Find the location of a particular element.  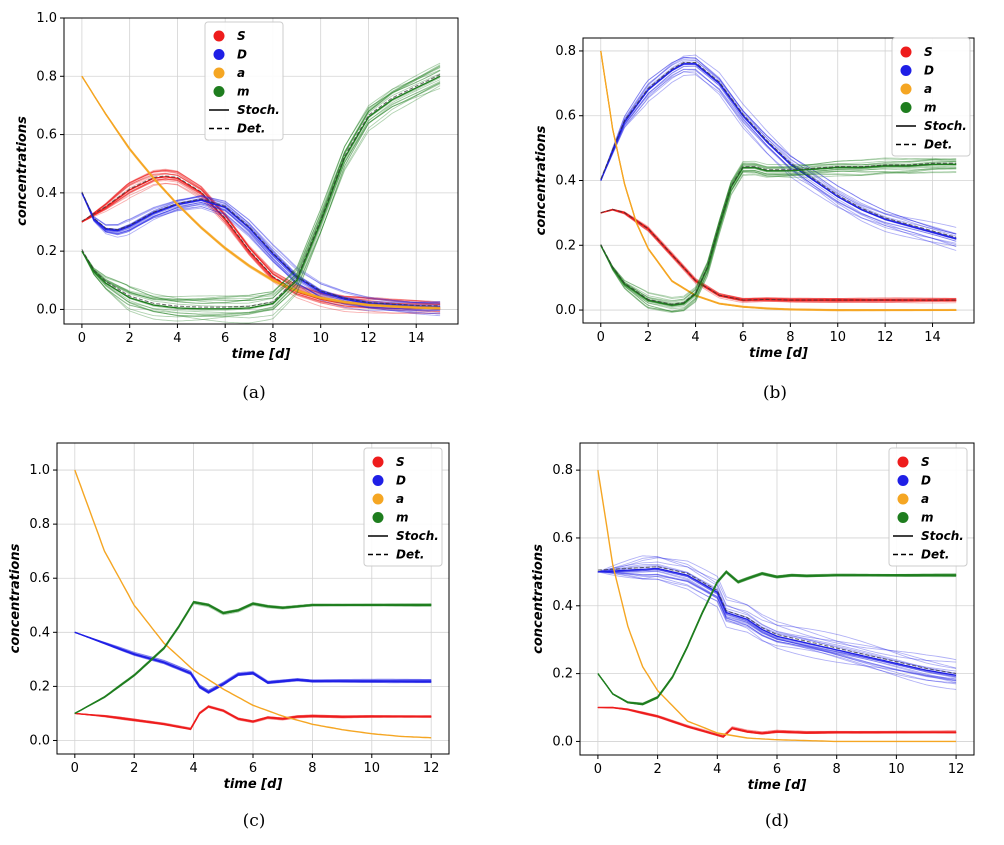

y-tick-label: 0.4 is located at coordinates (39, 632).